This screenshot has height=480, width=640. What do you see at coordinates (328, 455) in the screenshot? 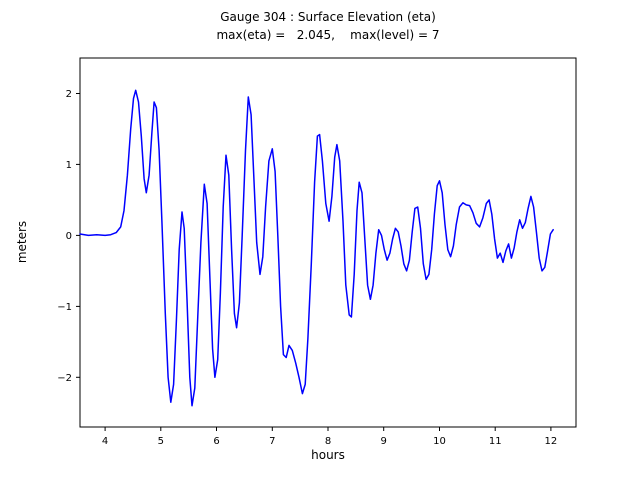
I see `x-axis-label: hours` at bounding box center [328, 455].